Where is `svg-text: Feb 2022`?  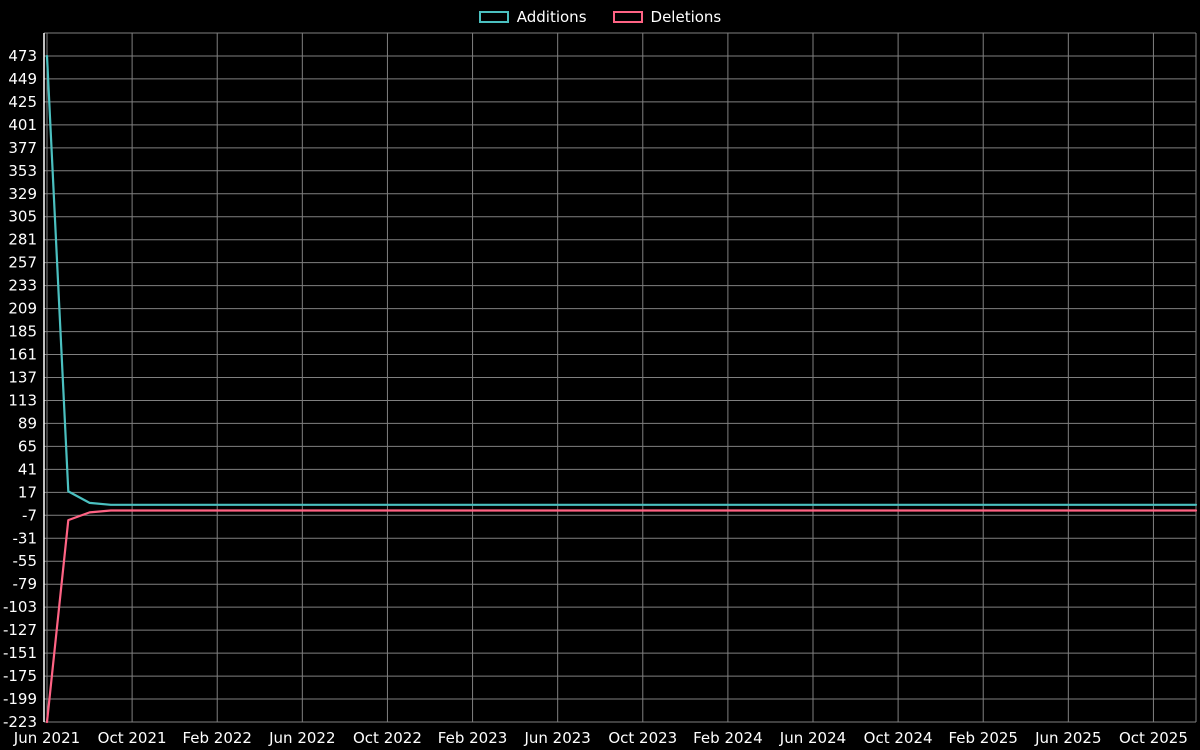 svg-text: Feb 2022 is located at coordinates (217, 738).